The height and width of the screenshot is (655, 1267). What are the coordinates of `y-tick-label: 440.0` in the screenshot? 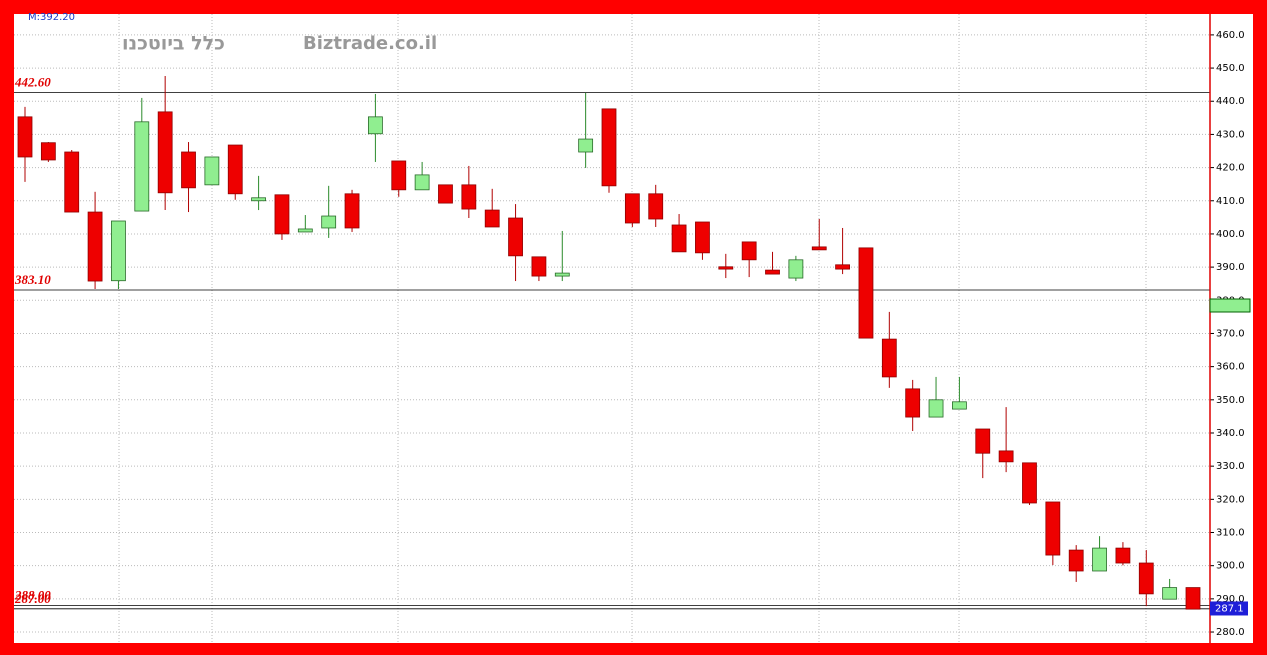 It's located at (1230, 101).